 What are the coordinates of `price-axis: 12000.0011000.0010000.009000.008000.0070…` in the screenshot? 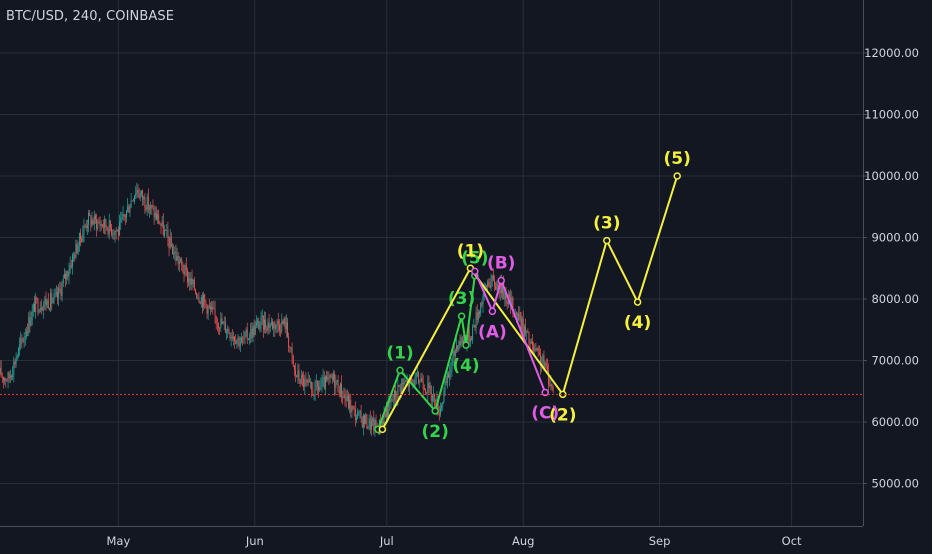 It's located at (897, 275).